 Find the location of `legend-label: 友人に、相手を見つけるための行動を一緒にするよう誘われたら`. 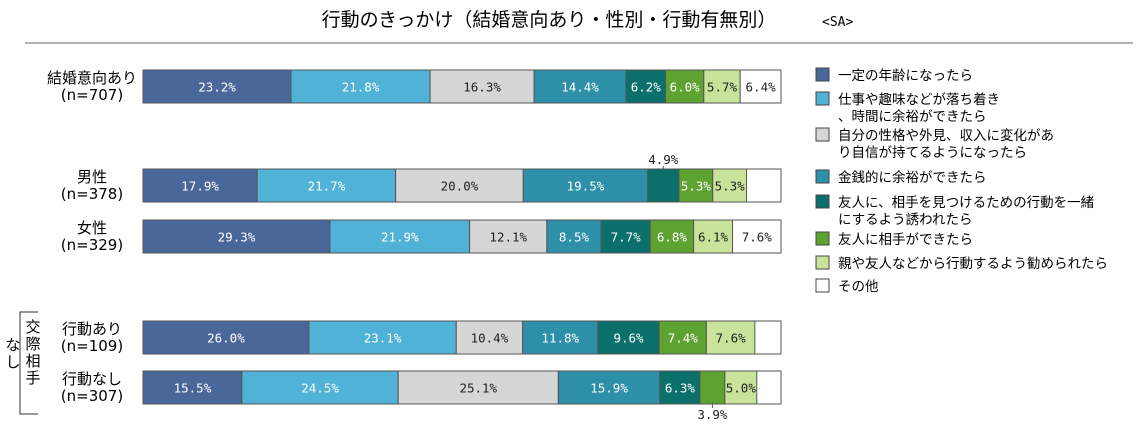

legend-label: 友人に、相手を見つけるための行動を一緒にするよう誘われたら is located at coordinates (966, 211).